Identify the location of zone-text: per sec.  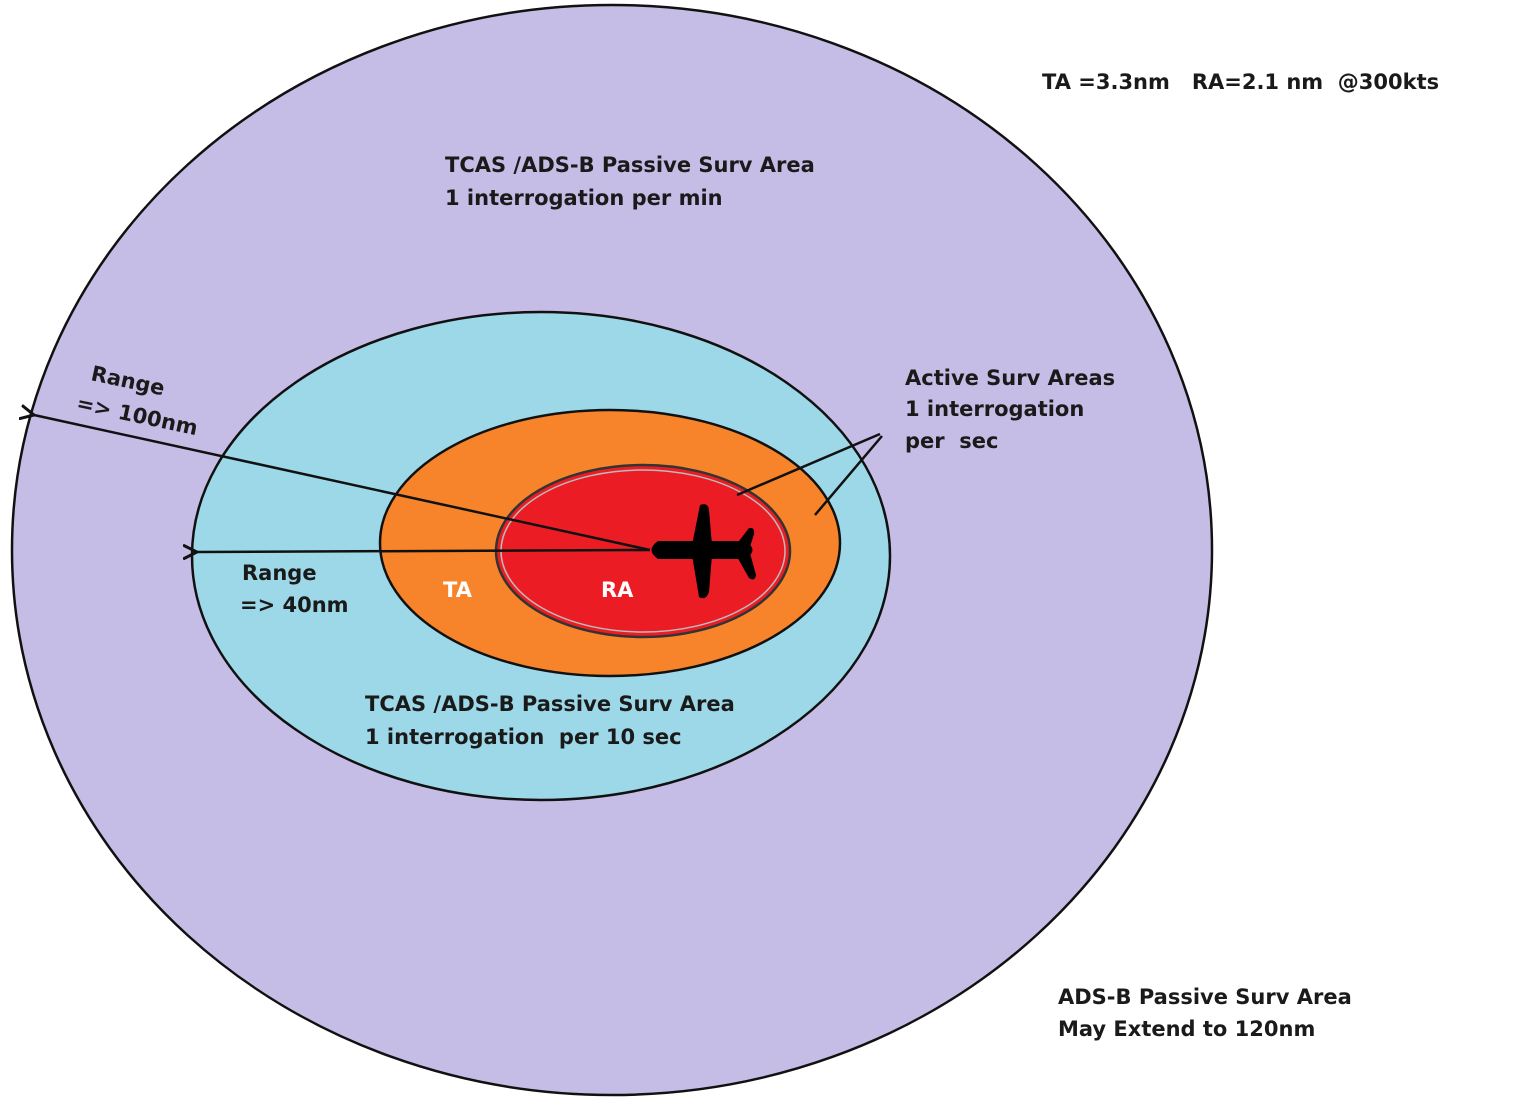
(951, 441).